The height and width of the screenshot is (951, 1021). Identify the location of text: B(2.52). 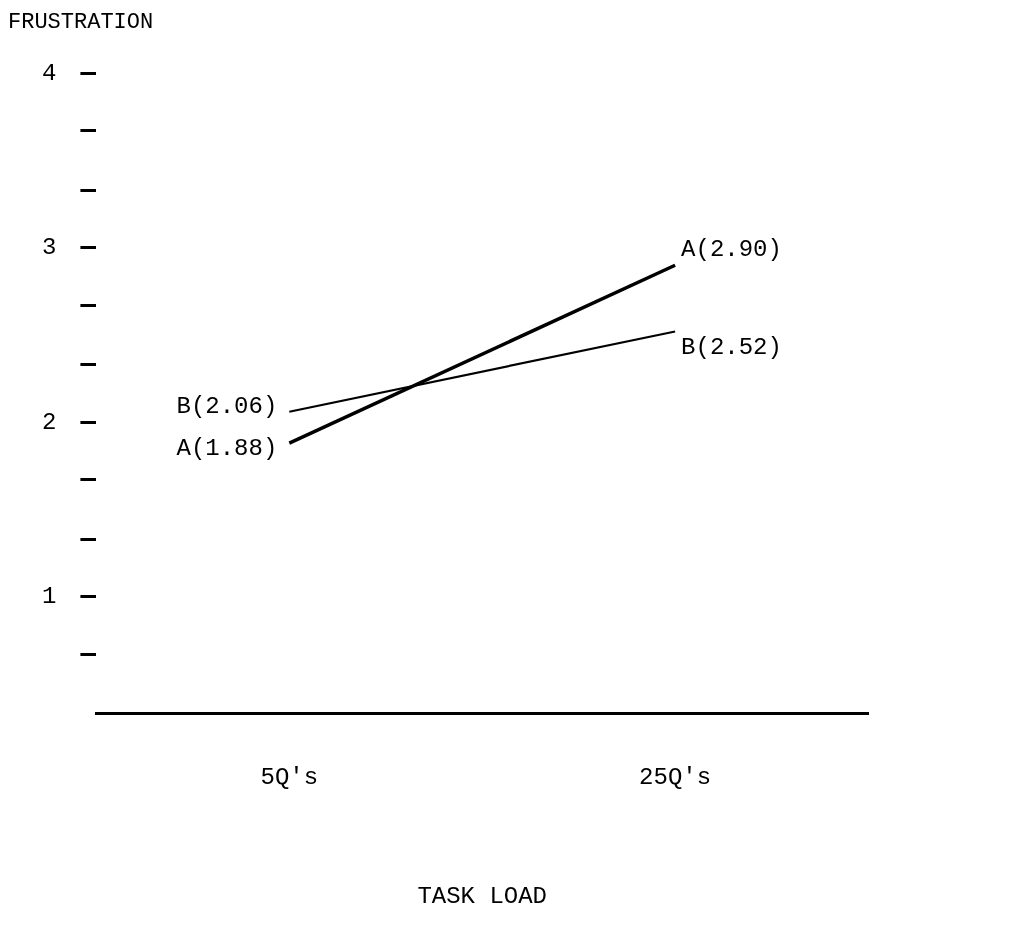
(731, 347).